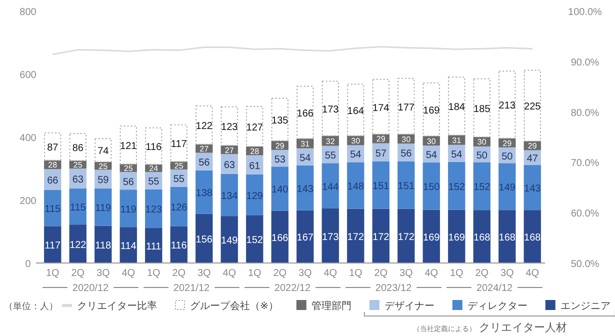  What do you see at coordinates (293, 51) in the screenshot?
I see `line-series` at bounding box center [293, 51].